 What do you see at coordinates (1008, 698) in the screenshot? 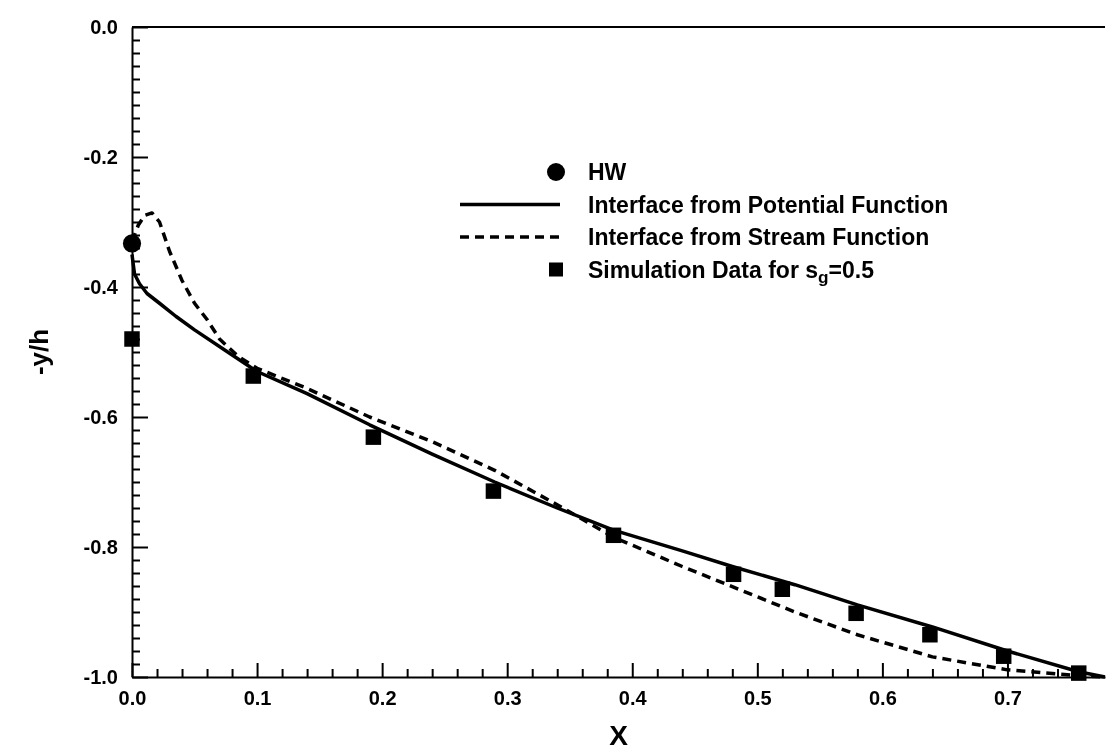
I see `x-tick-label: 0.7` at bounding box center [1008, 698].